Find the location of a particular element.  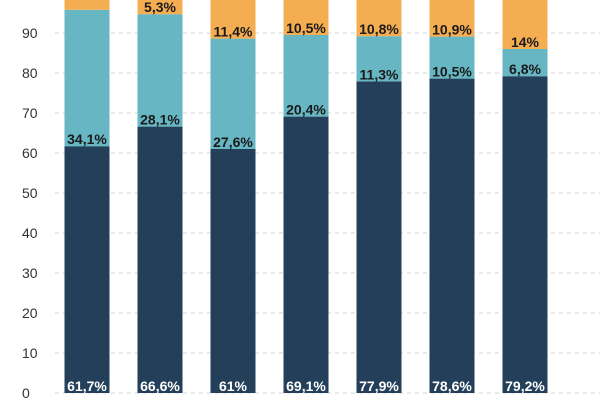

data-label-bottom-2: 66,6% is located at coordinates (160, 386).